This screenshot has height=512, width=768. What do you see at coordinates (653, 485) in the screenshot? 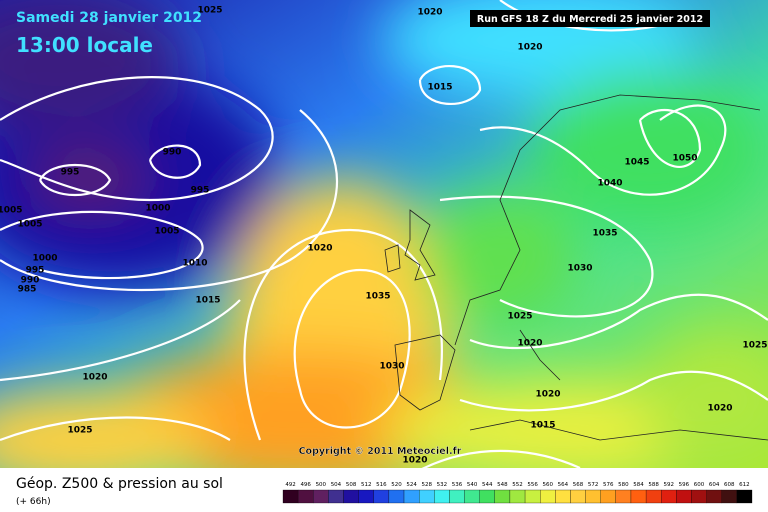
I see `legend-label: 588` at bounding box center [653, 485].